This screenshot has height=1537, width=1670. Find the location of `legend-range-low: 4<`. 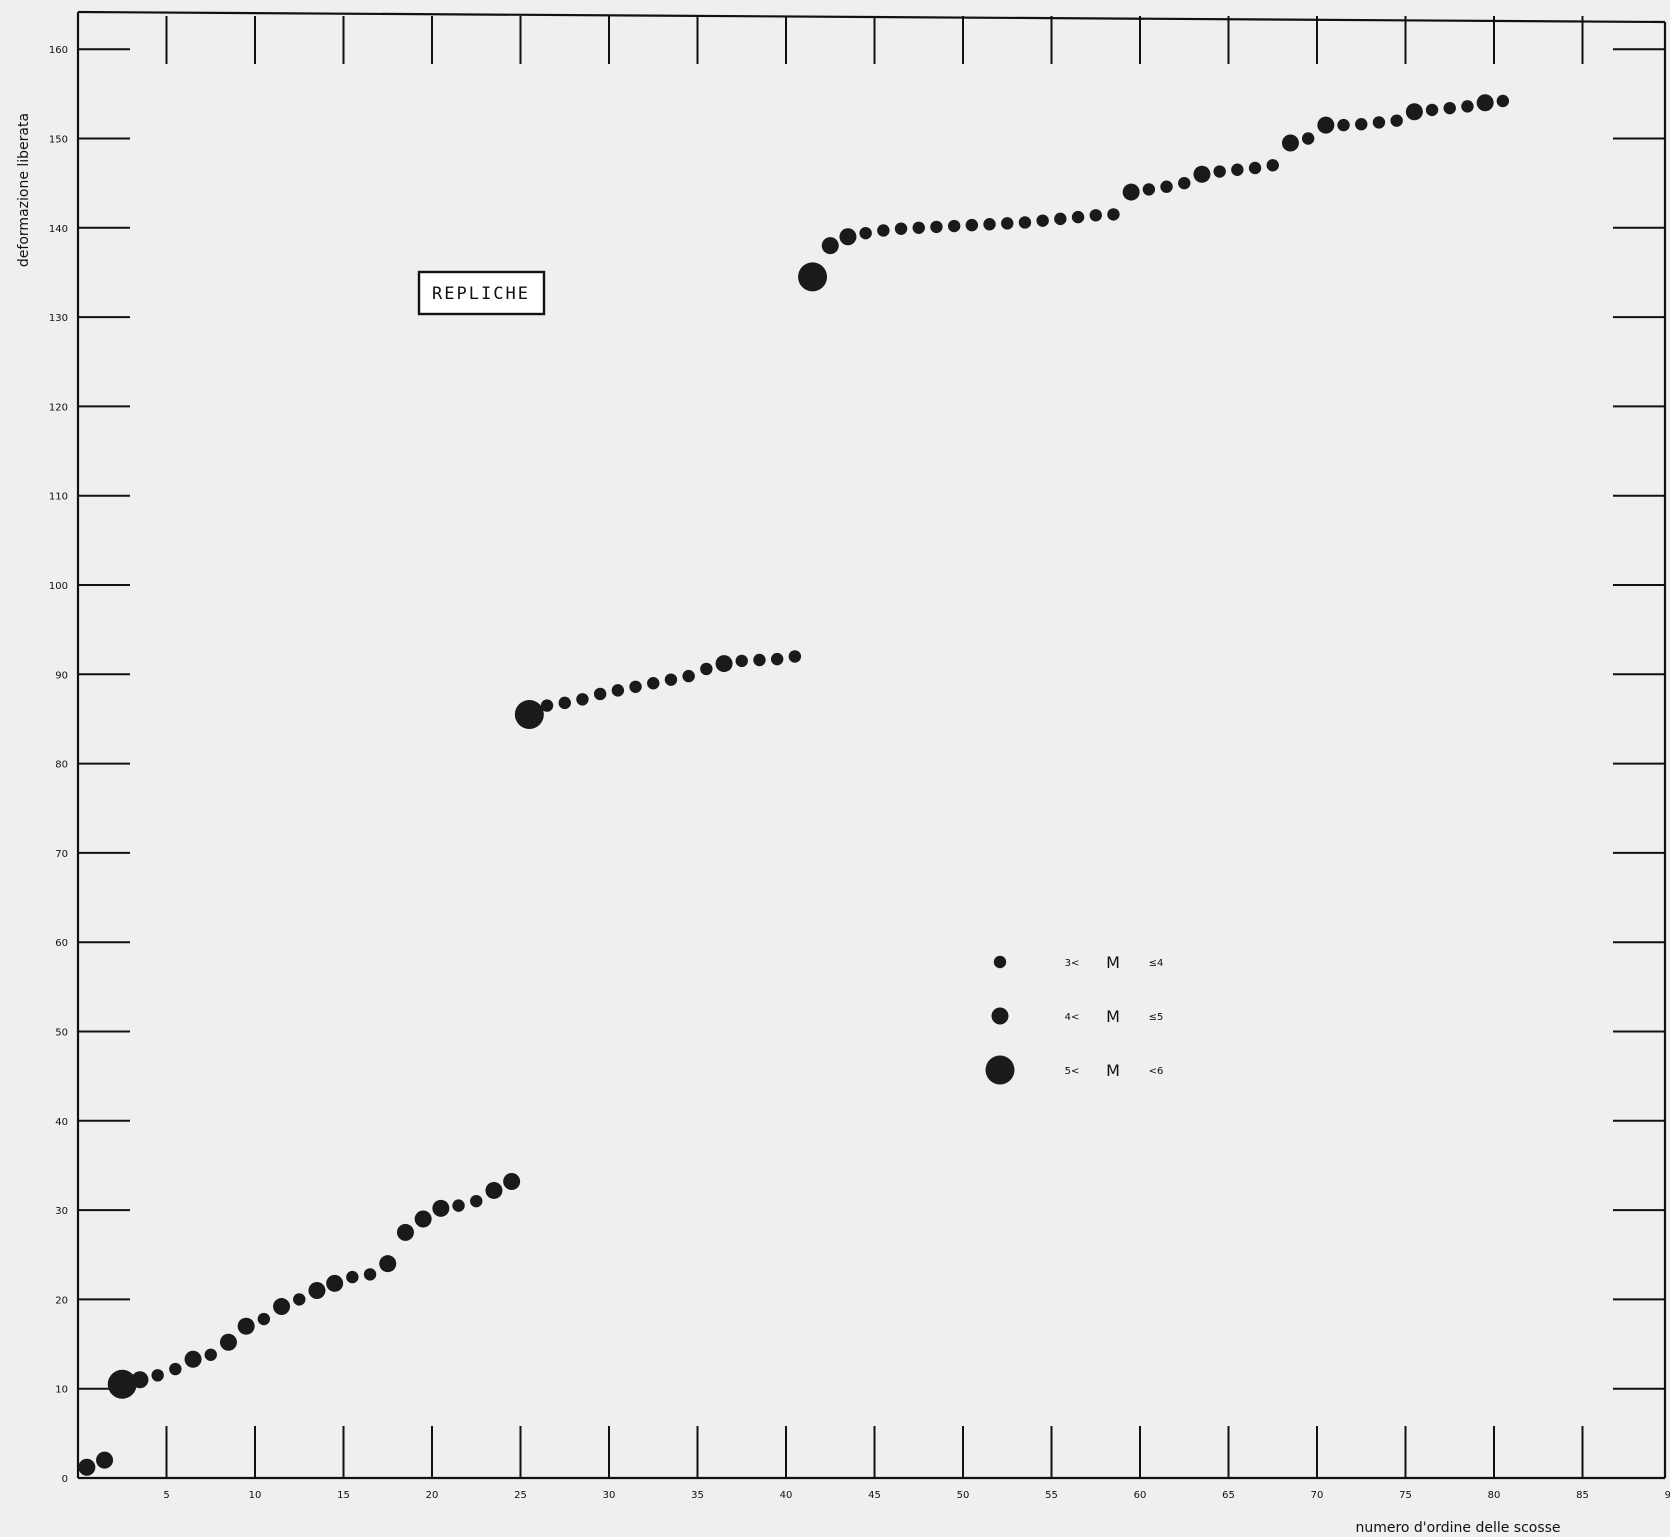

legend-range-low: 4< is located at coordinates (1072, 1017).